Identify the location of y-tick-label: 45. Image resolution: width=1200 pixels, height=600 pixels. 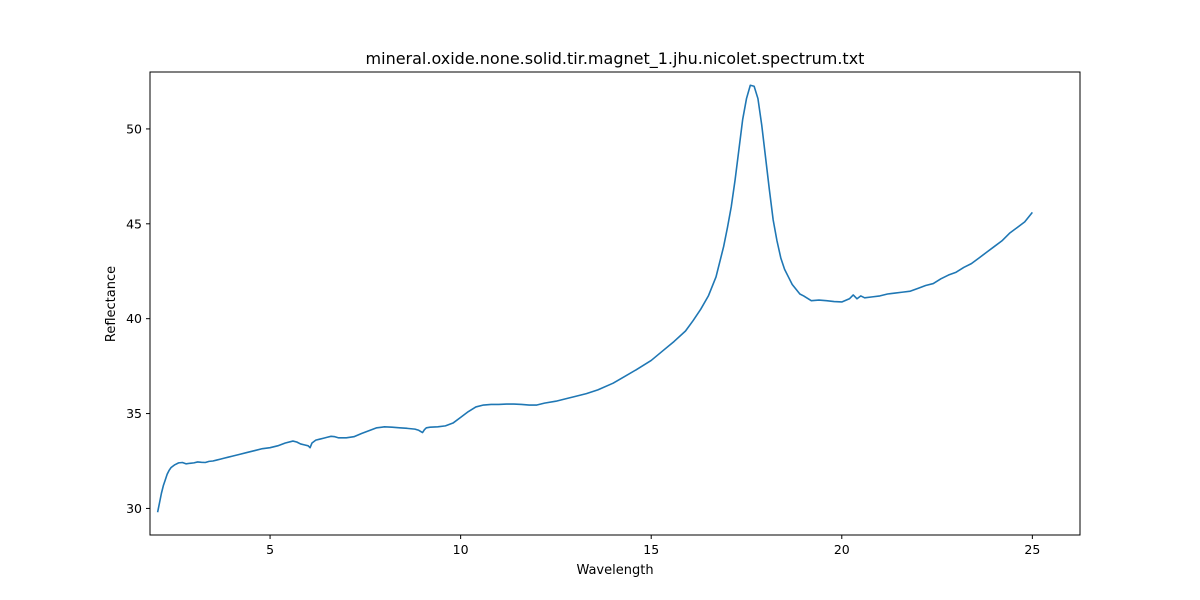
(134, 223).